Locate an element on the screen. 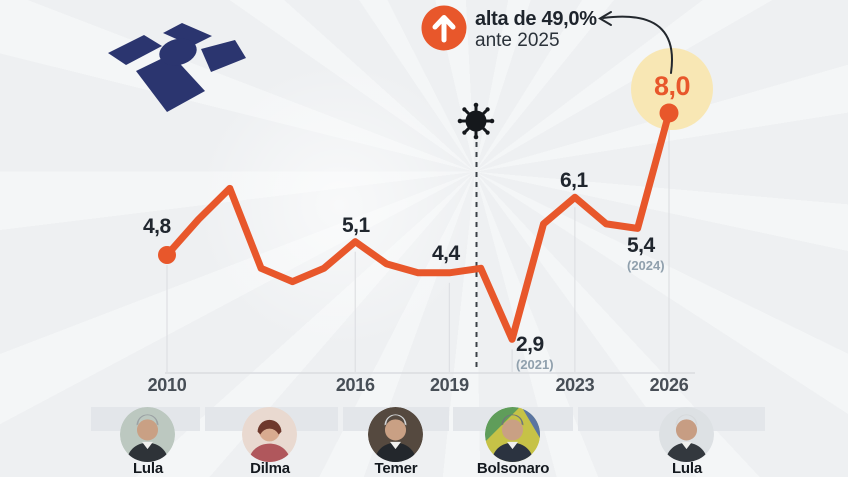  logo-shapes is located at coordinates (177, 67).